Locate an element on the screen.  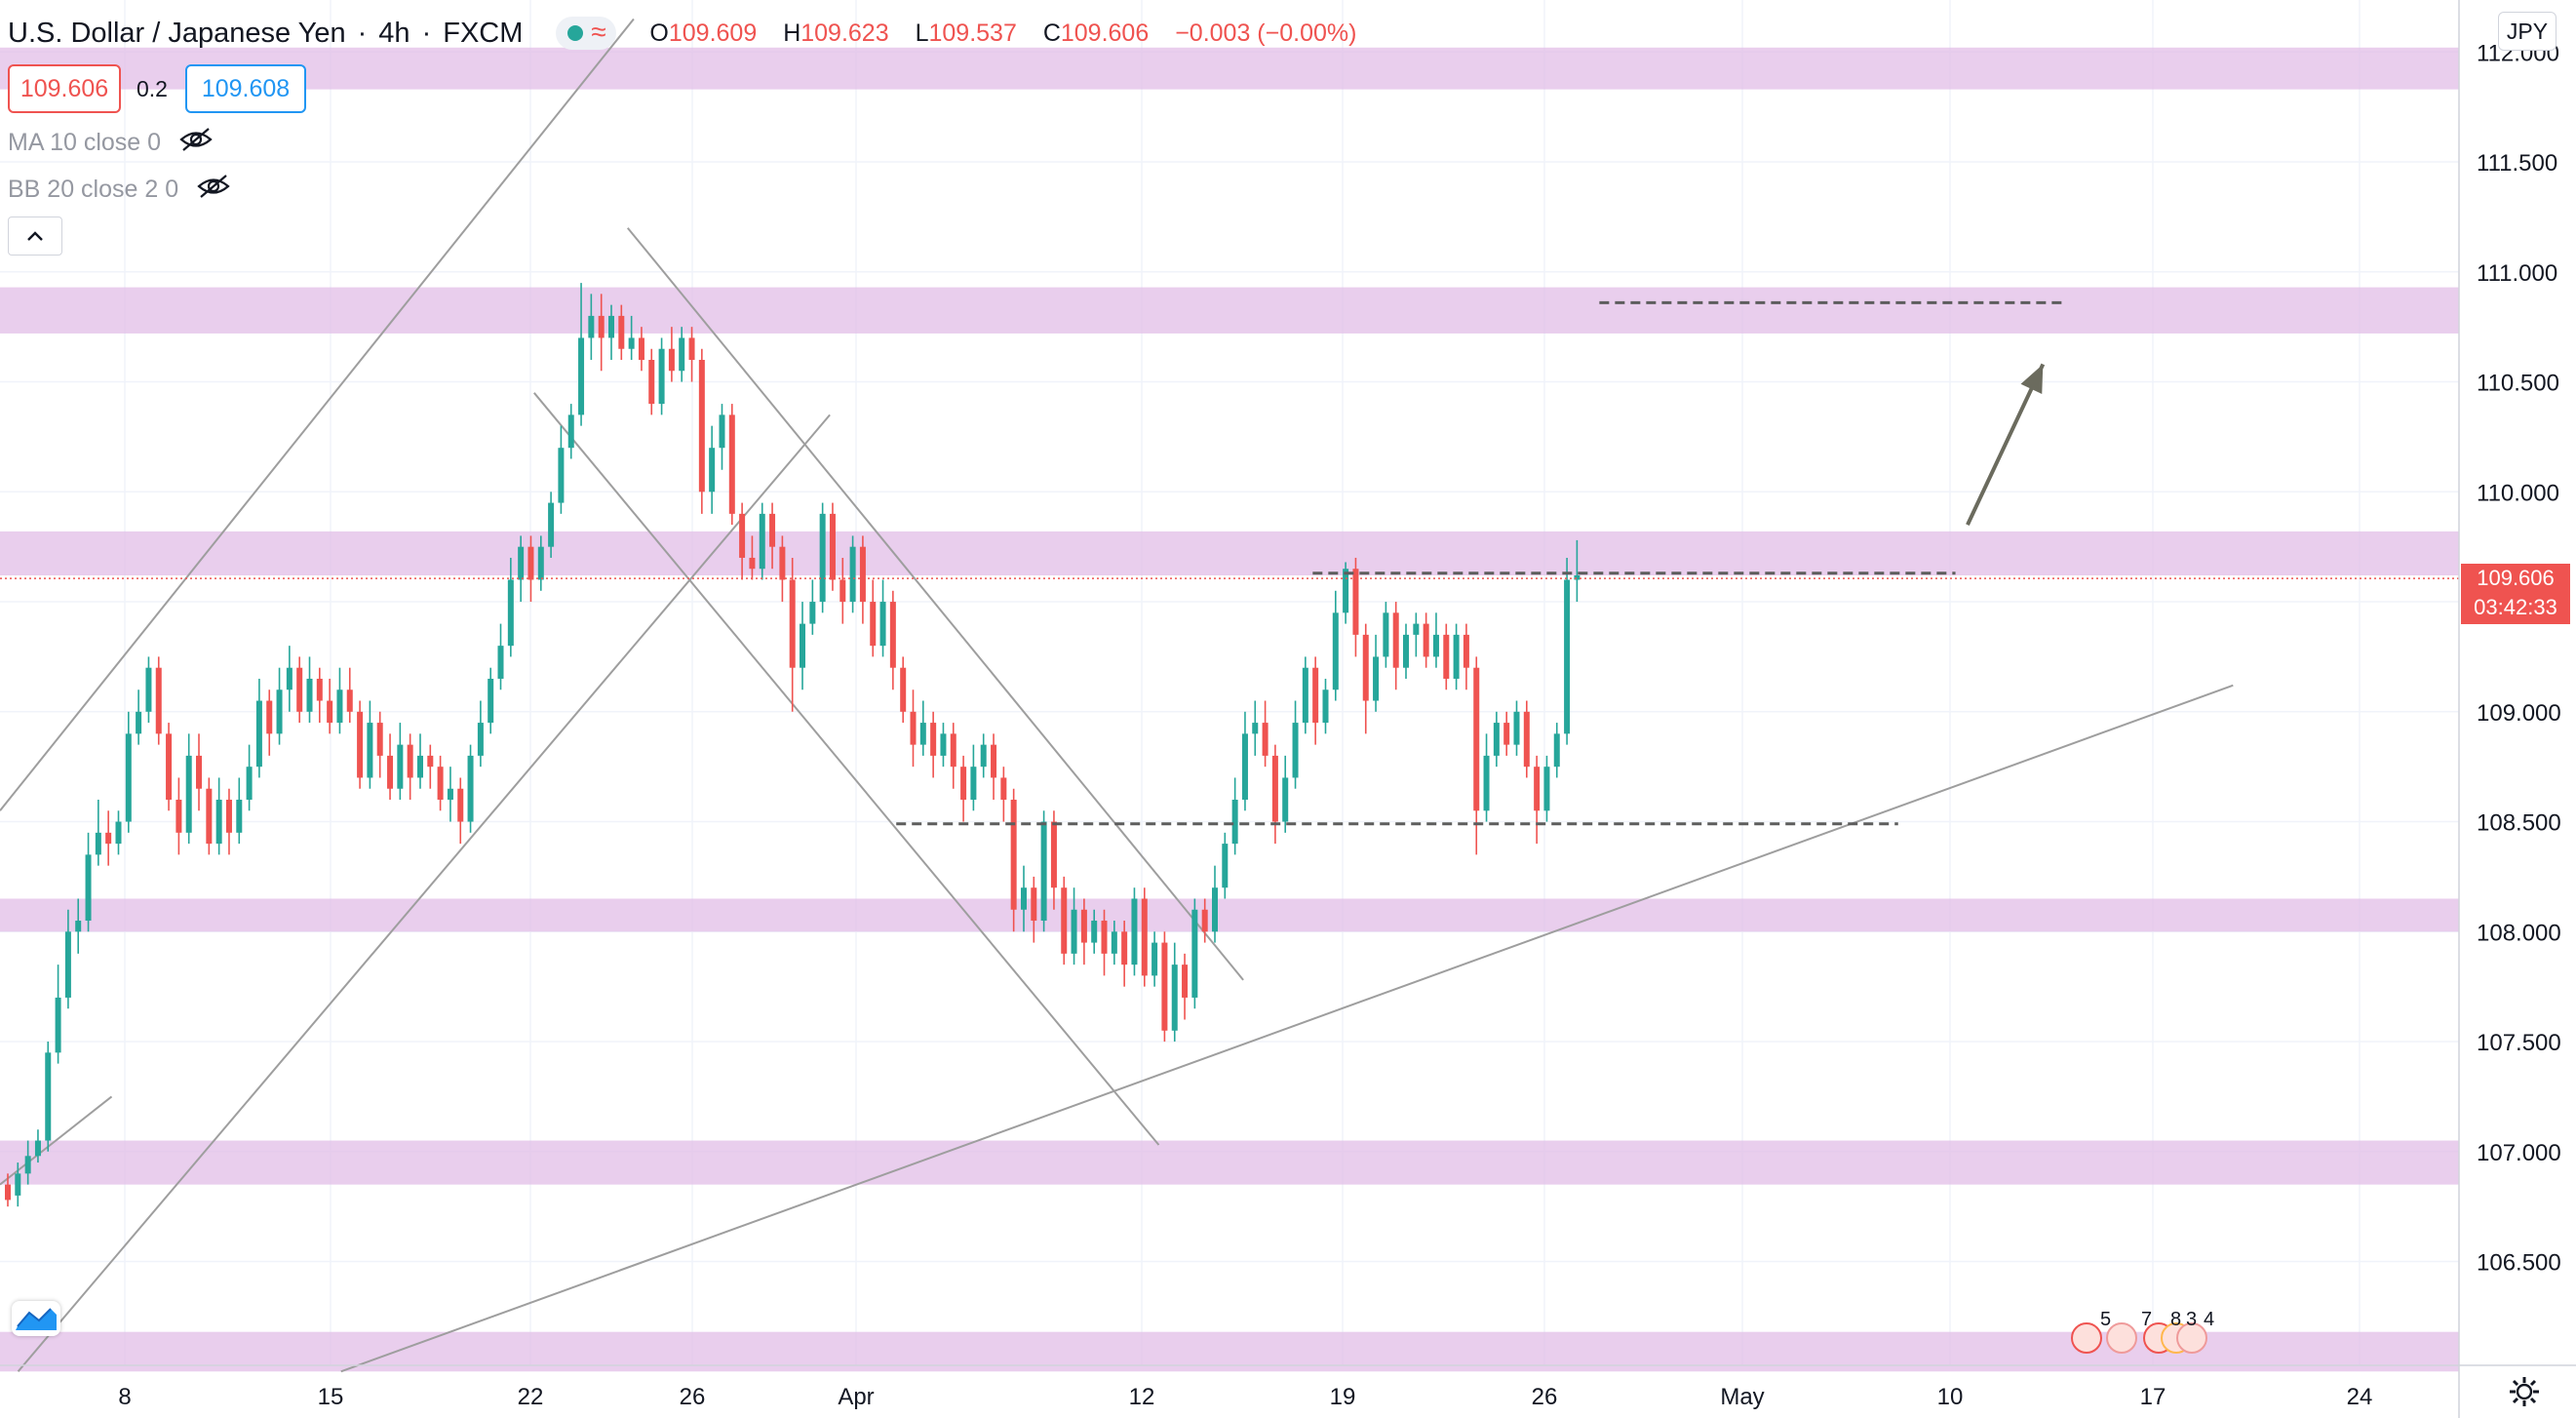
arrow-shaft is located at coordinates (2006, 444).